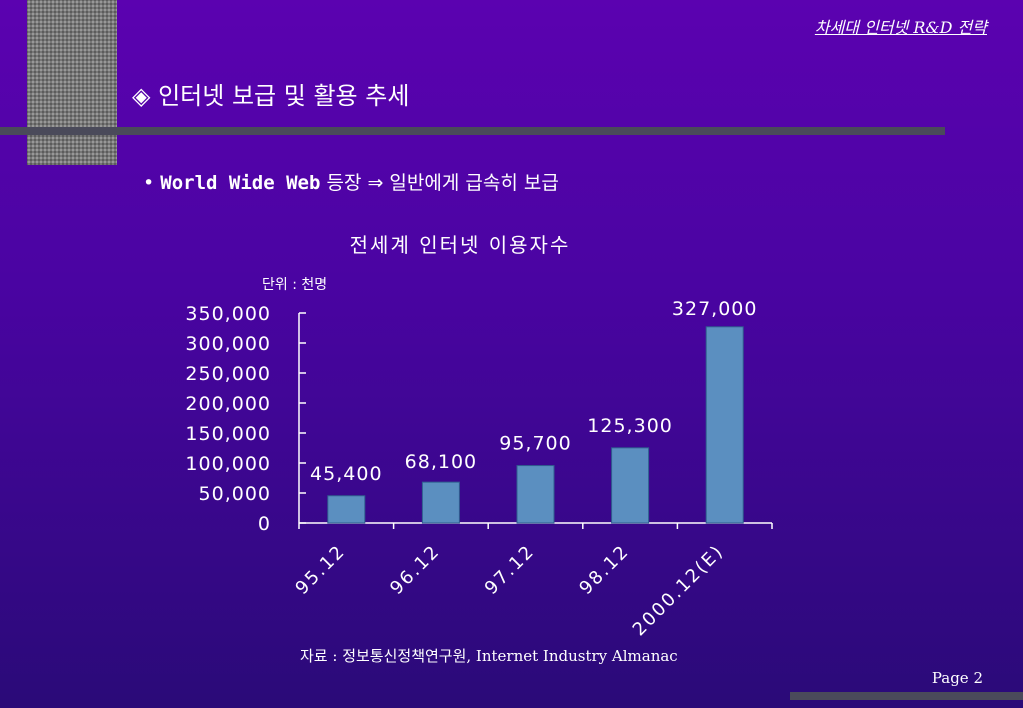  Describe the element at coordinates (235, 494) in the screenshot. I see `y-tick-label: 50,000` at that location.